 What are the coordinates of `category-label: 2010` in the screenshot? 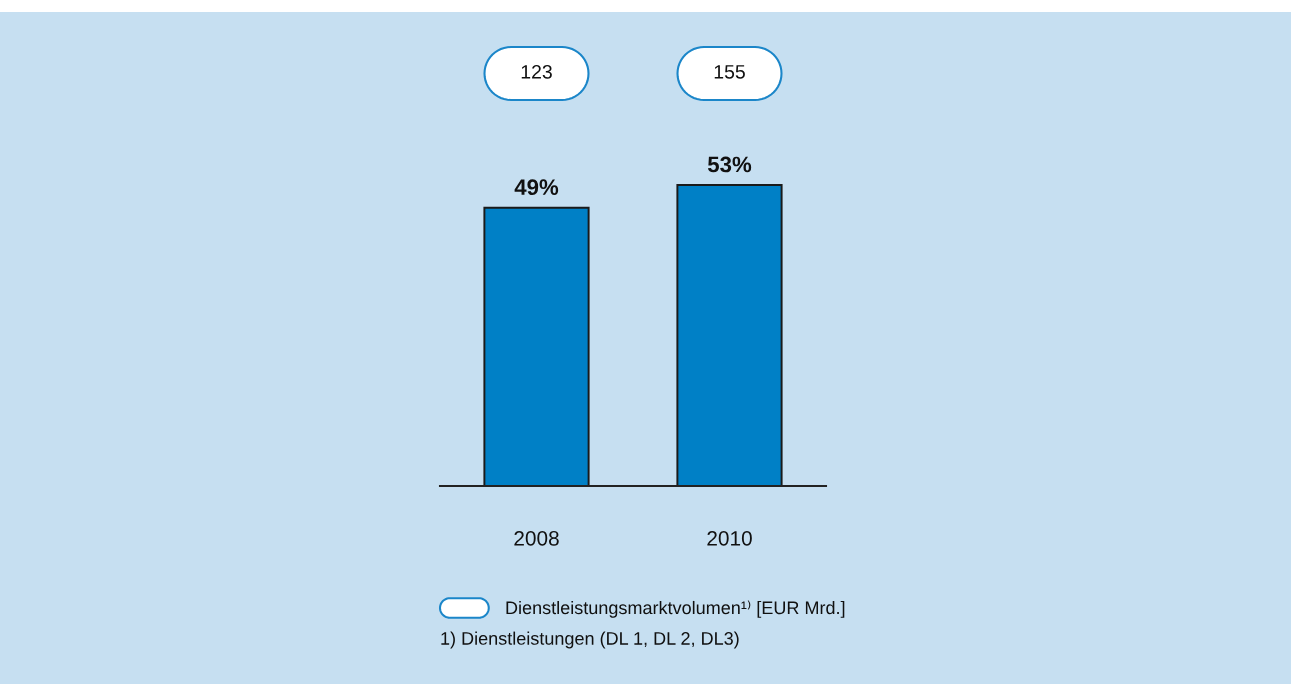 It's located at (729, 538).